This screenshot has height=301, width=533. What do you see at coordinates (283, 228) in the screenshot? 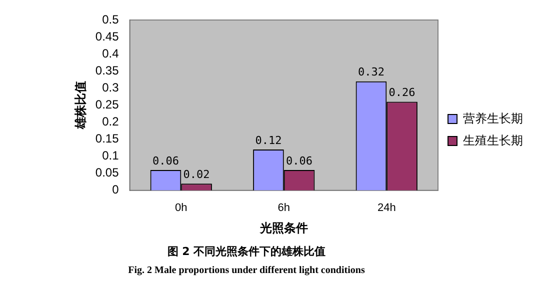
I see `x-axis-title: 光照条件` at bounding box center [283, 228].